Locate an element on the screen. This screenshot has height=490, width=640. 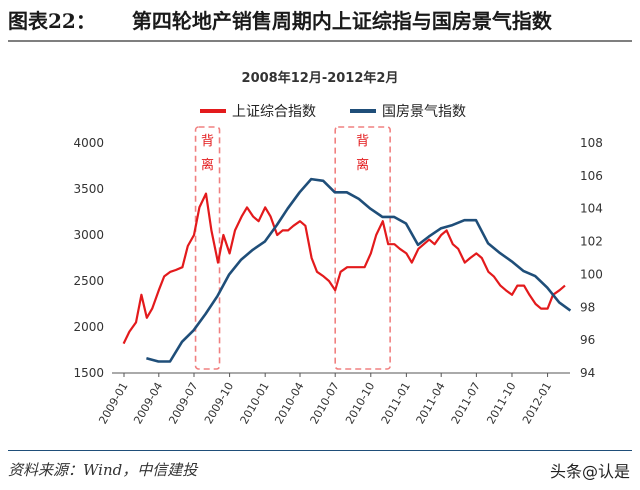
x-tick-label: 2010-10 is located at coordinates (360, 403).